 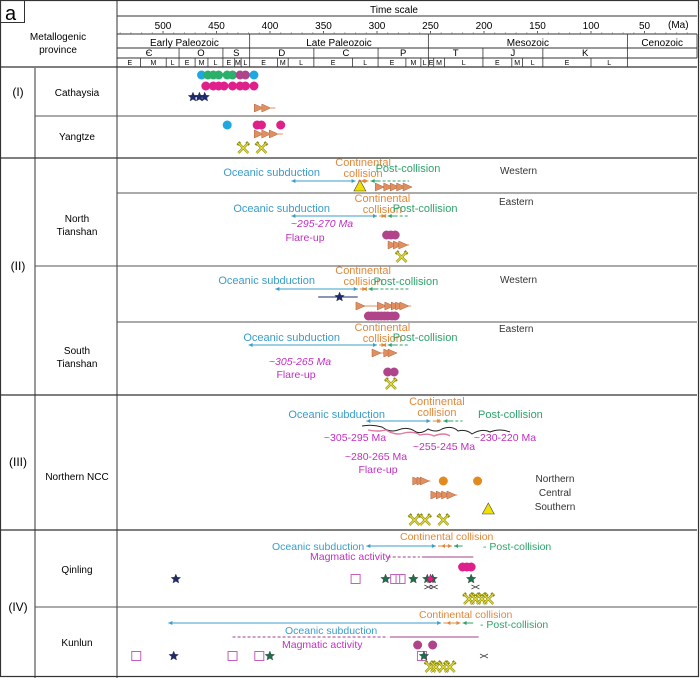 I want to click on tick-label: 200, so click(x=484, y=26).